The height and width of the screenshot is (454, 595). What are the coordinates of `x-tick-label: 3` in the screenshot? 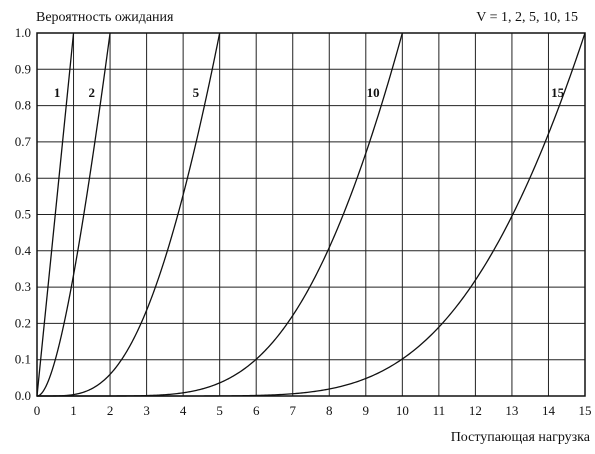 It's located at (146, 410).